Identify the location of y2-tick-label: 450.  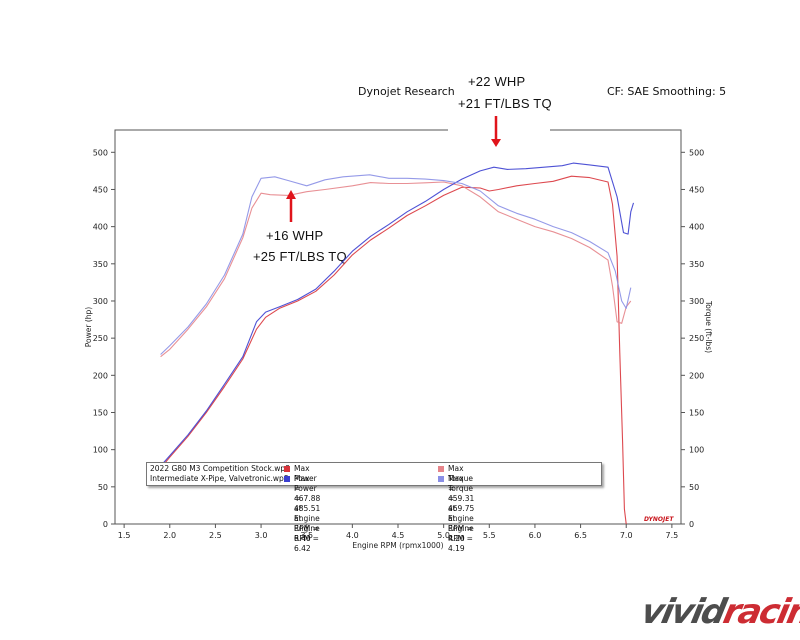
(696, 189).